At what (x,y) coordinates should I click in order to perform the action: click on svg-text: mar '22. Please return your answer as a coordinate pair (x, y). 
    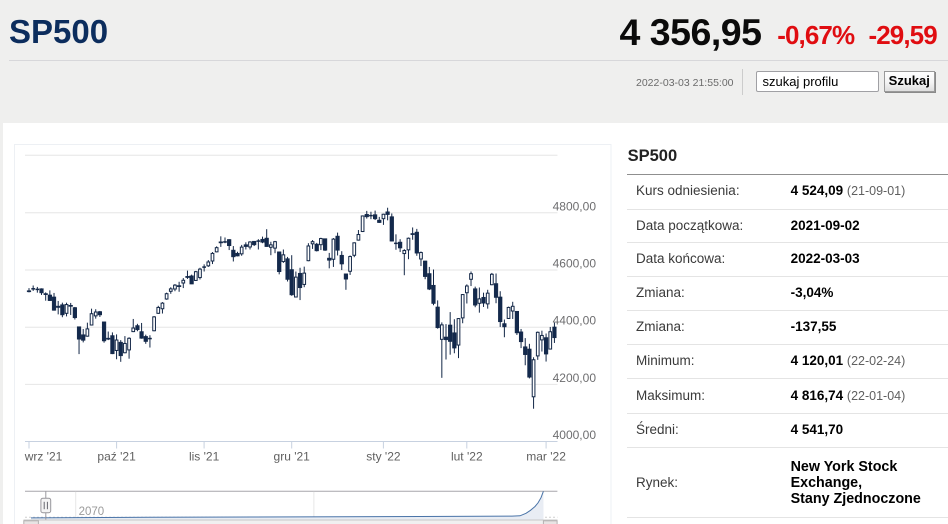
    Looking at the image, I should click on (546, 457).